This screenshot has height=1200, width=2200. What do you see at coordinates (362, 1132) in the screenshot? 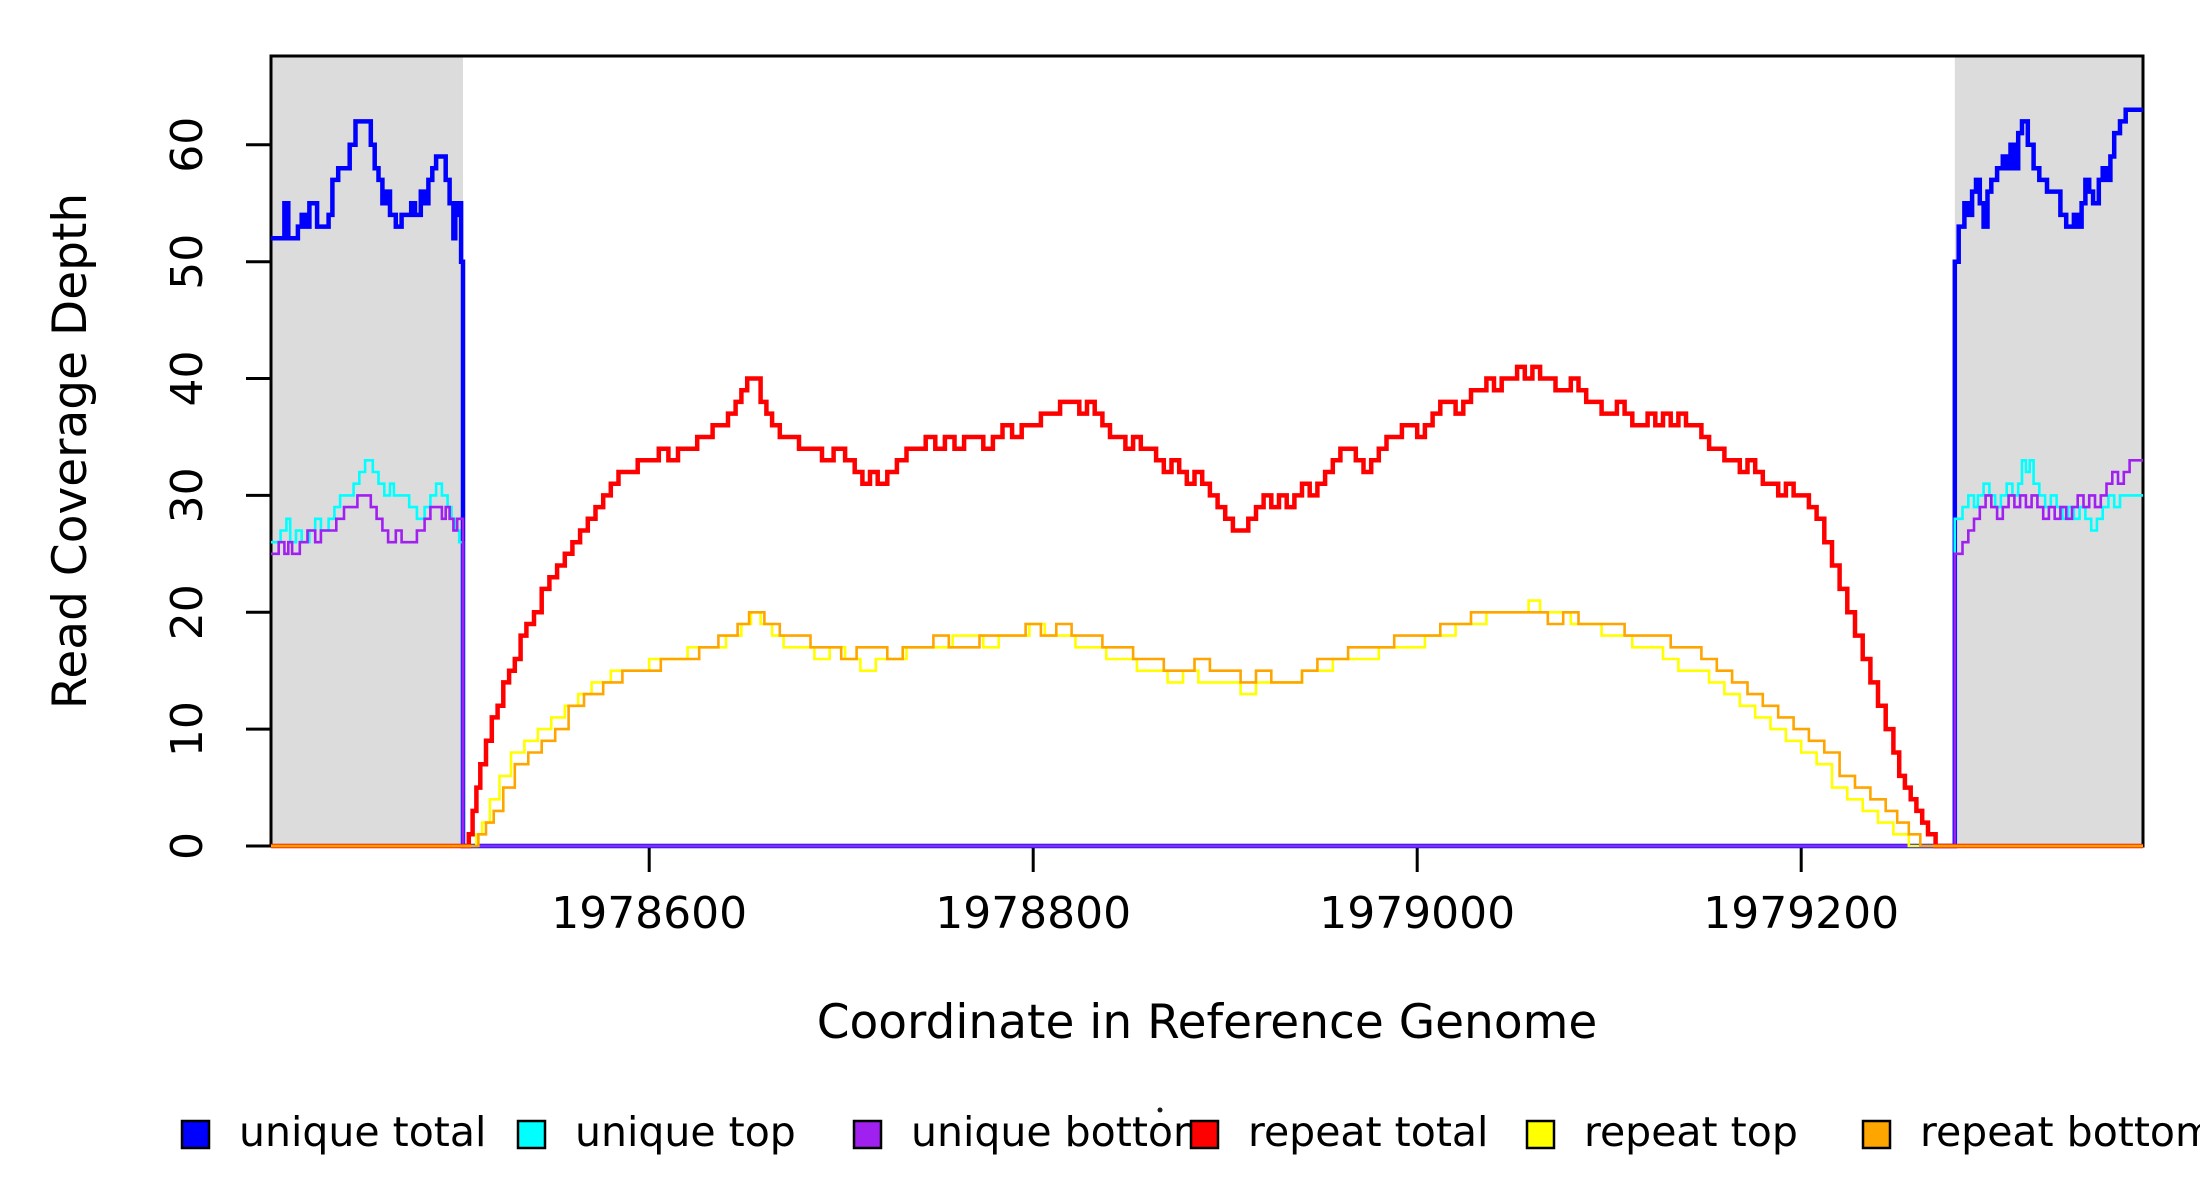
I see `legend-label: unique total` at bounding box center [362, 1132].